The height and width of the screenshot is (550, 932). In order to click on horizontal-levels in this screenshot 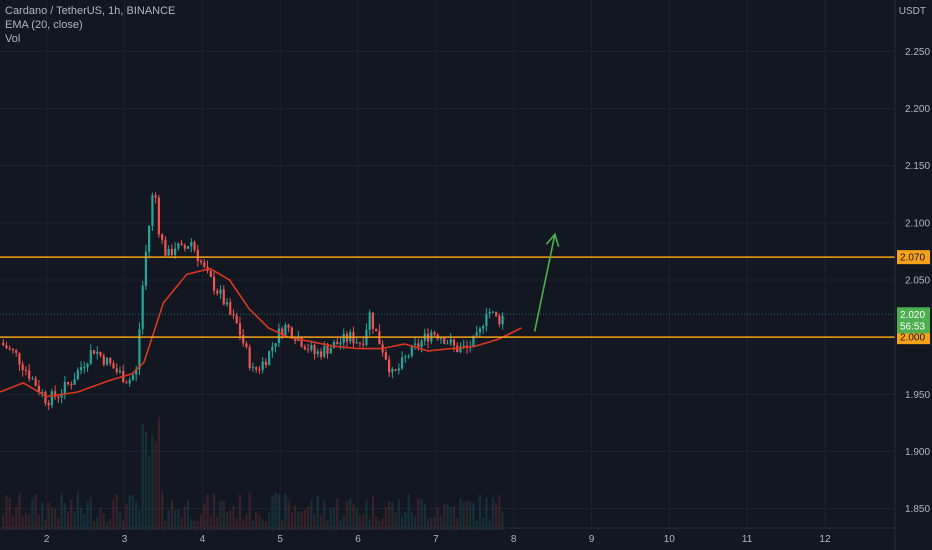, I will do `click(447, 297)`.